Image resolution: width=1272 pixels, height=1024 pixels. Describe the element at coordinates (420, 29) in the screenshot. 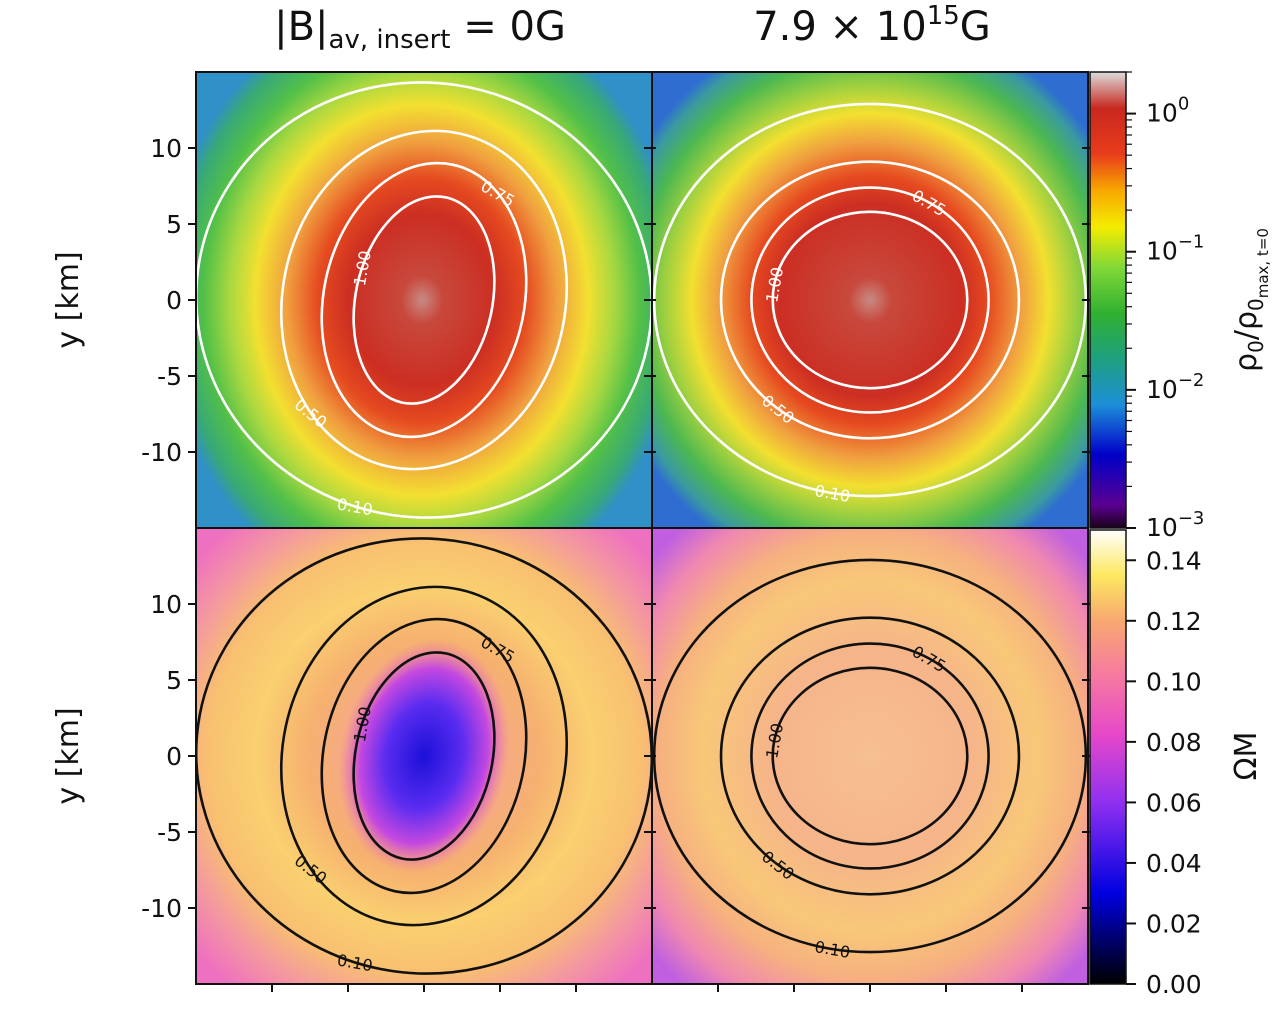

I see `title-left: |B|av, insert = 0G` at that location.